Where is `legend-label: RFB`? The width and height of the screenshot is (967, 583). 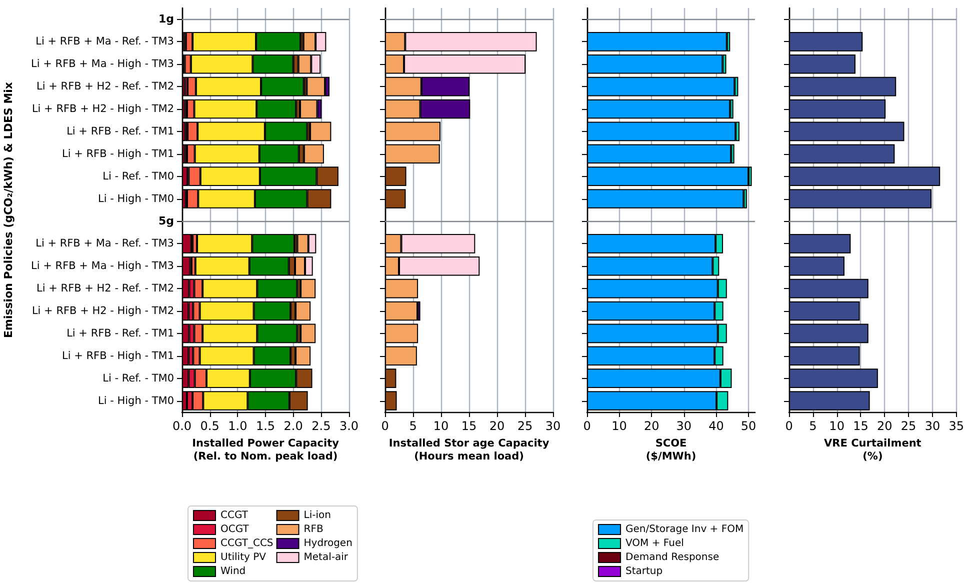 legend-label: RFB is located at coordinates (314, 529).